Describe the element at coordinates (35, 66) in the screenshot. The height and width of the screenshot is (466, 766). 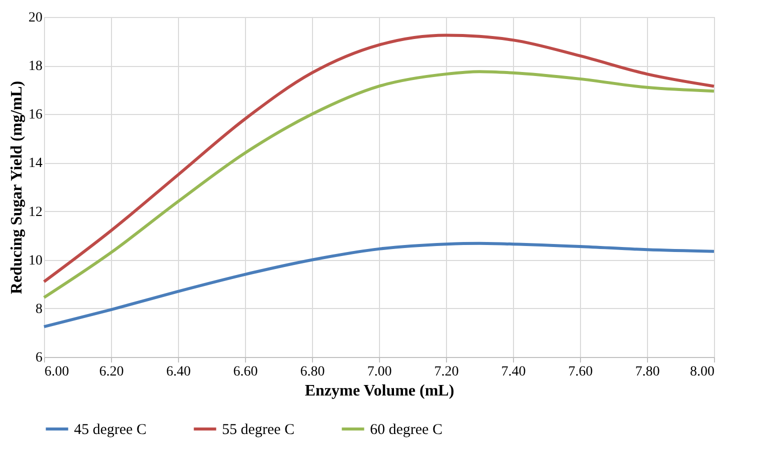
I see `y-tick-label: 18` at that location.